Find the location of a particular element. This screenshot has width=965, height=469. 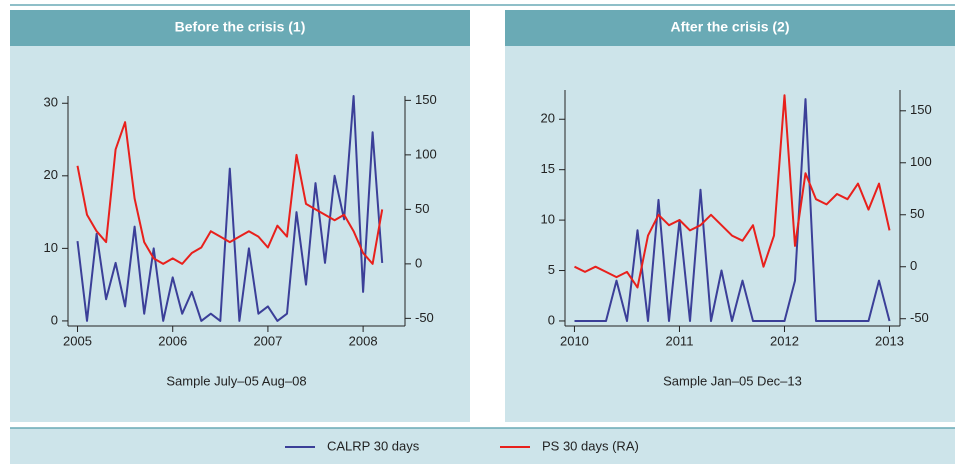

panel-title: After the crisis (2) is located at coordinates (729, 27).